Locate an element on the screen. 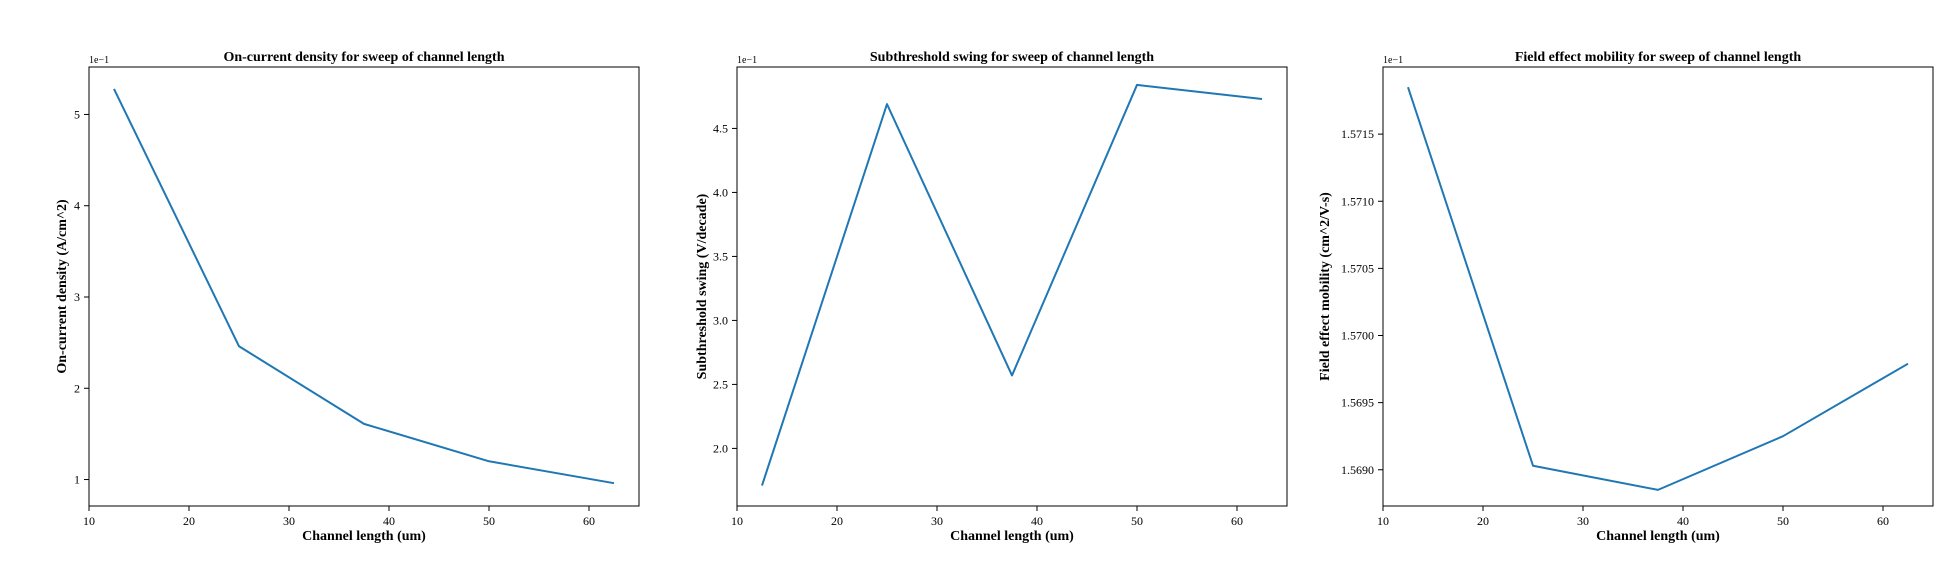 The width and height of the screenshot is (1942, 566). y-tick-label: 3 is located at coordinates (77, 297).